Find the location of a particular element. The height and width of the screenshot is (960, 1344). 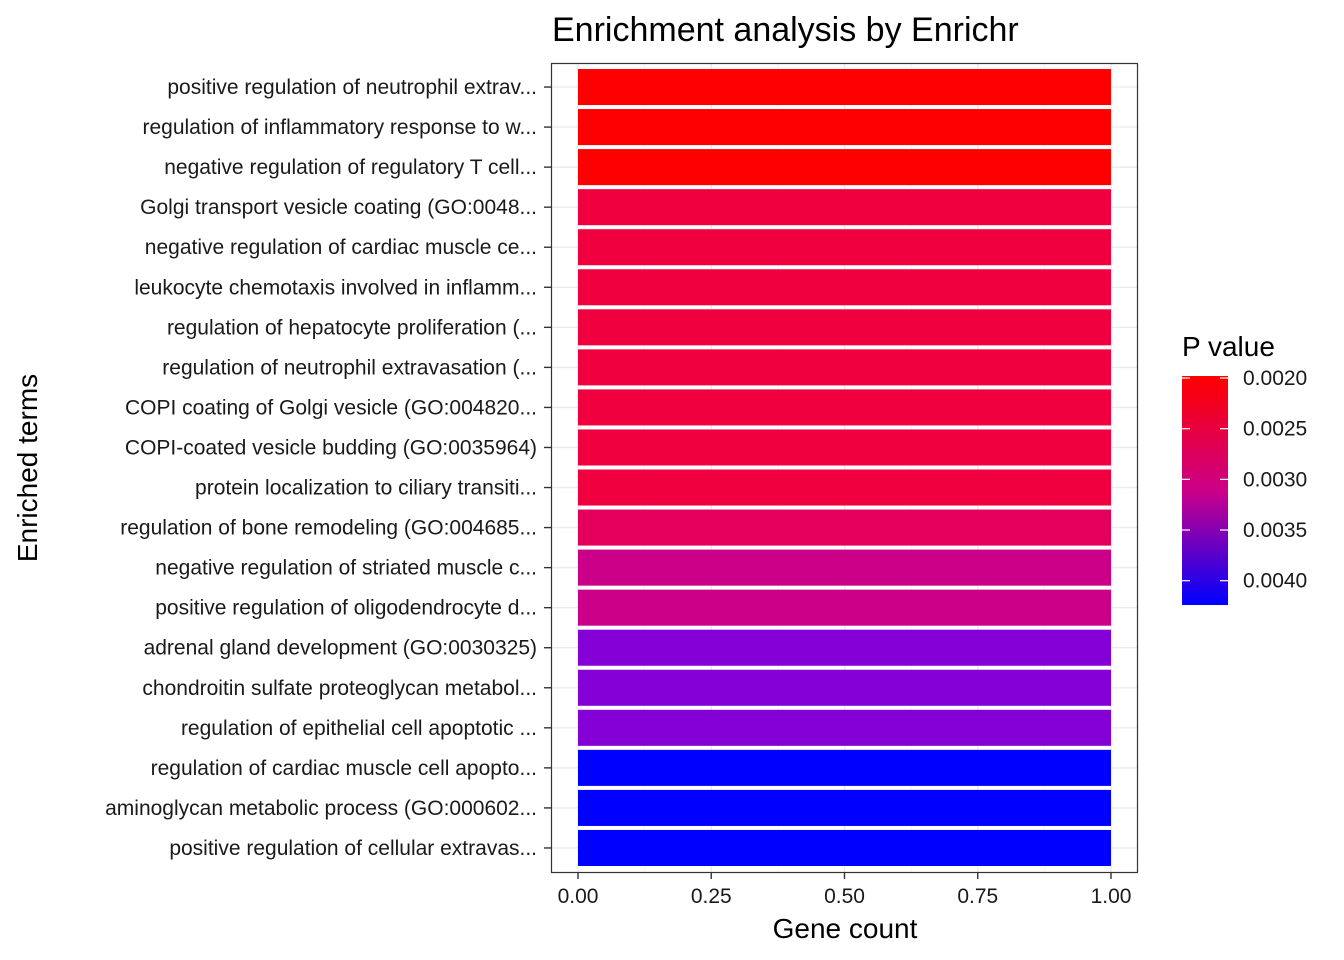

legend-colorbar is located at coordinates (1205, 490).